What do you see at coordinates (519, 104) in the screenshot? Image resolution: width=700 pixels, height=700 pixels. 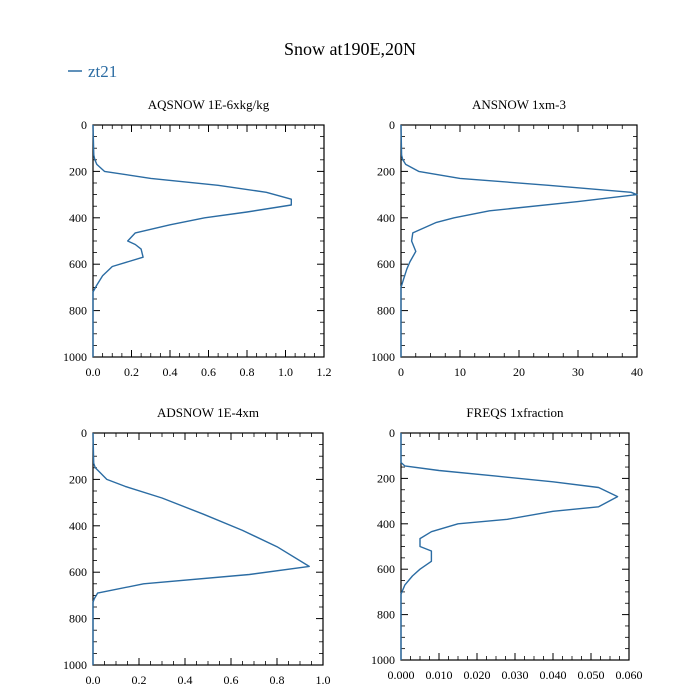 I see `panel-title: ANSNOW 1xm-3` at bounding box center [519, 104].